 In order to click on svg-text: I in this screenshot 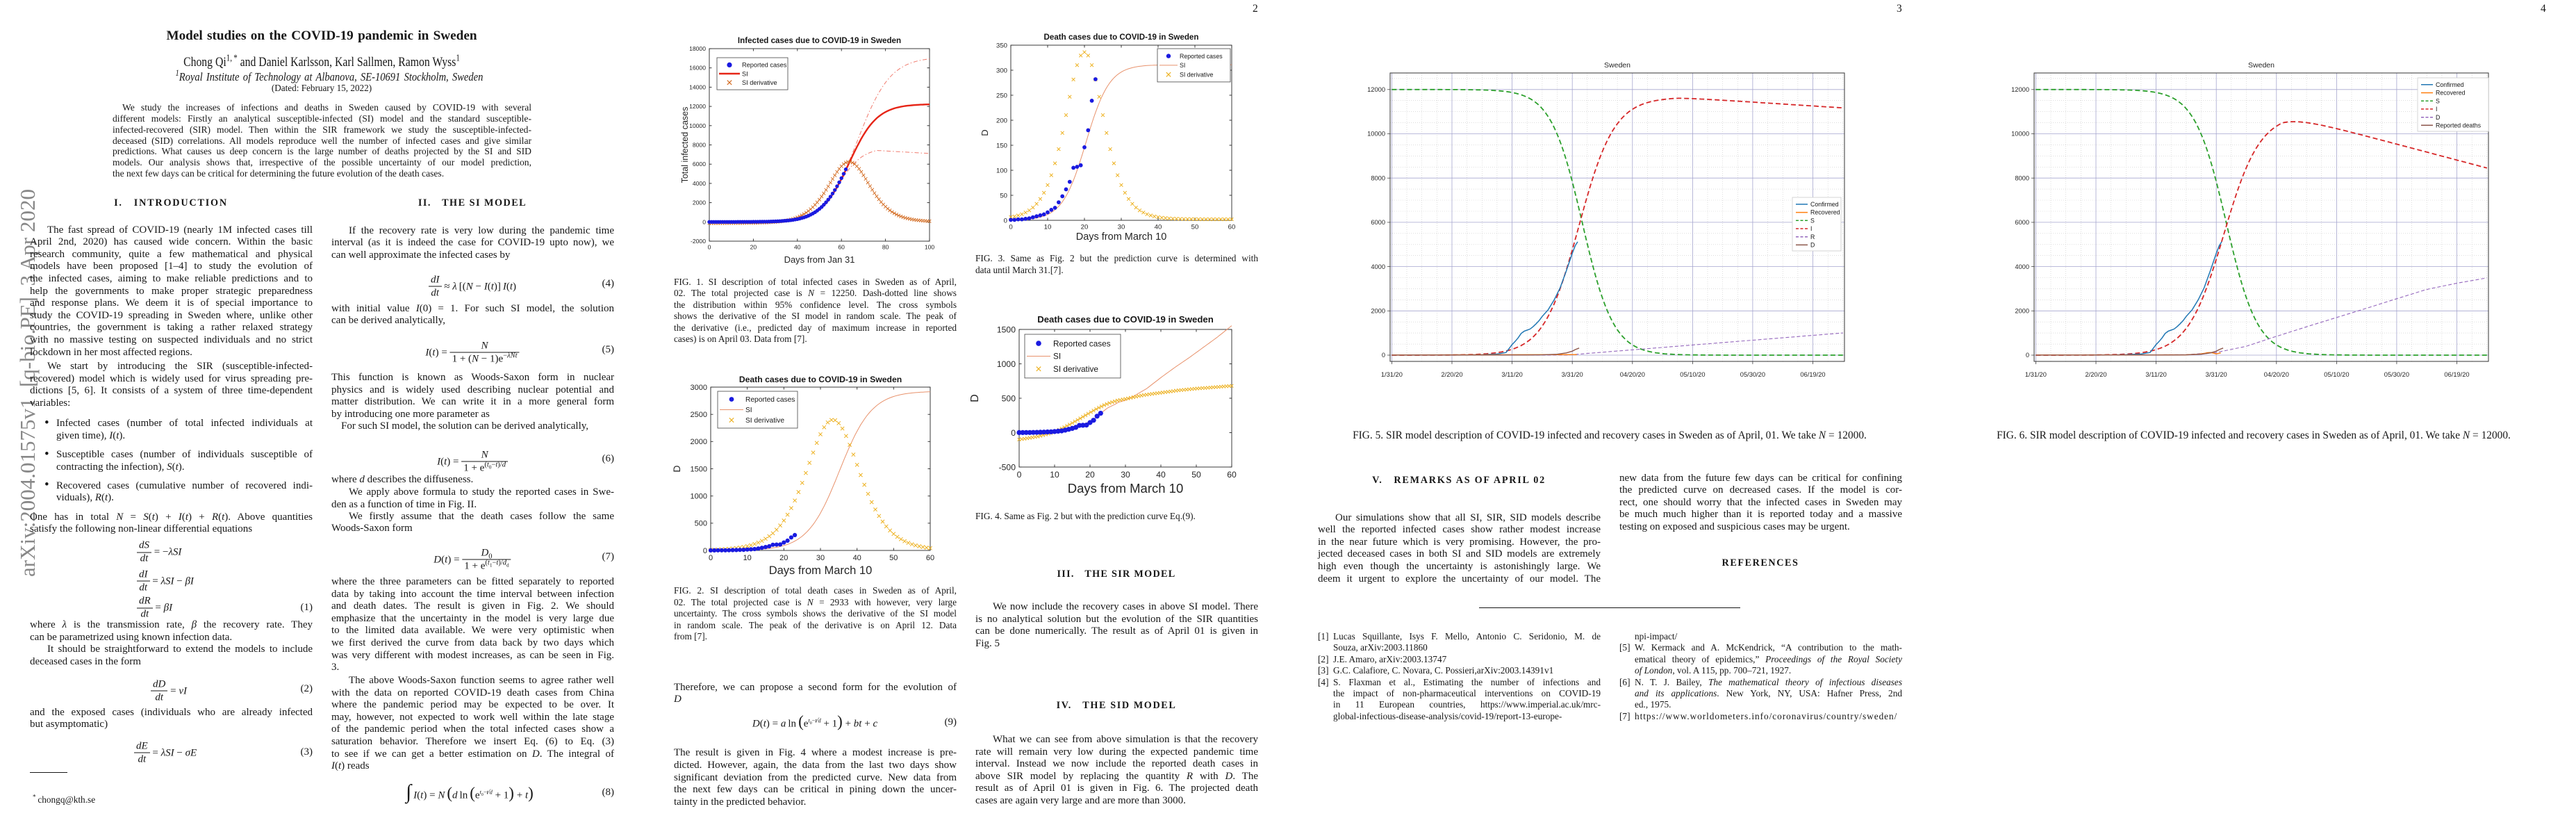, I will do `click(2437, 109)`.